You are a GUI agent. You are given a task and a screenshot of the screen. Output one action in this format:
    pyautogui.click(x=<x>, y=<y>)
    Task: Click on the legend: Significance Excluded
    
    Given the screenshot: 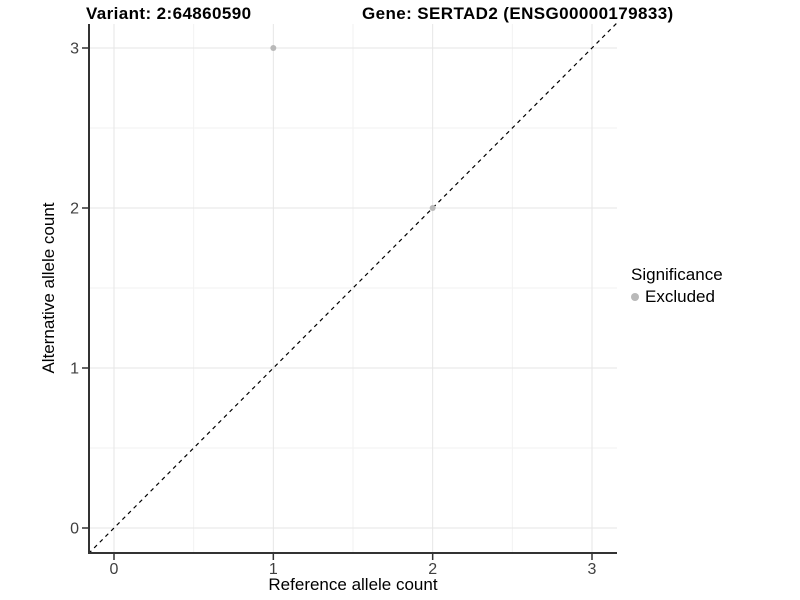 What is the action you would take?
    pyautogui.click(x=677, y=286)
    